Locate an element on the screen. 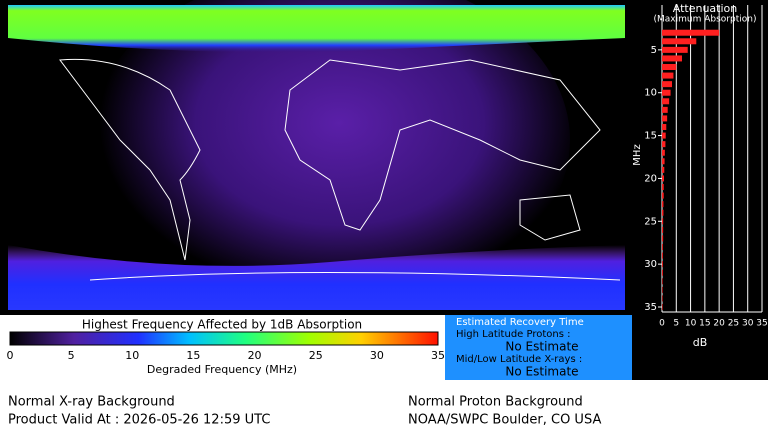  south-absorption is located at coordinates (316, 277).